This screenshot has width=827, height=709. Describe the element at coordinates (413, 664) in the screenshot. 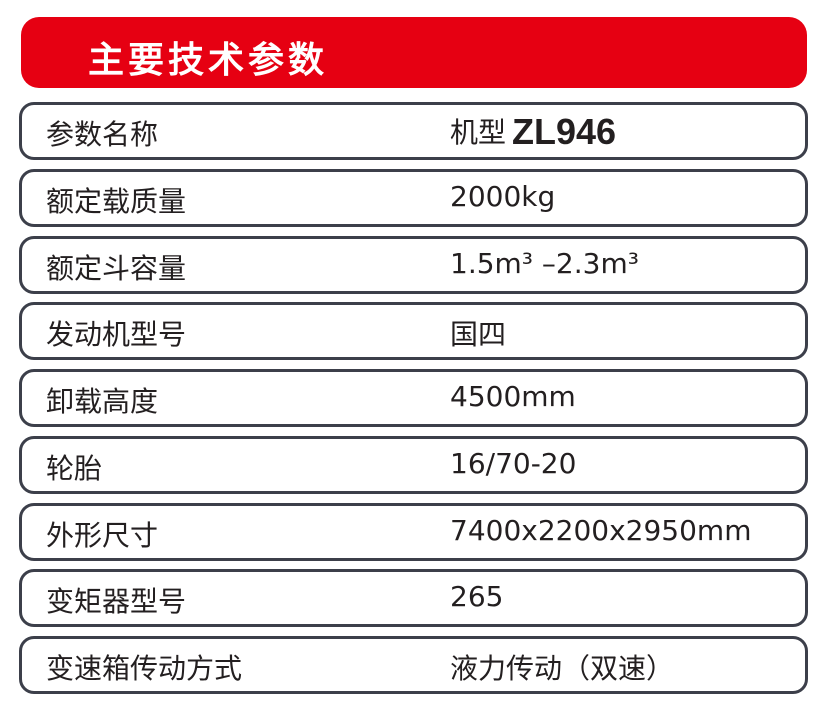

I see `table-row: 变速箱传动方式 液力传动（双速）` at that location.